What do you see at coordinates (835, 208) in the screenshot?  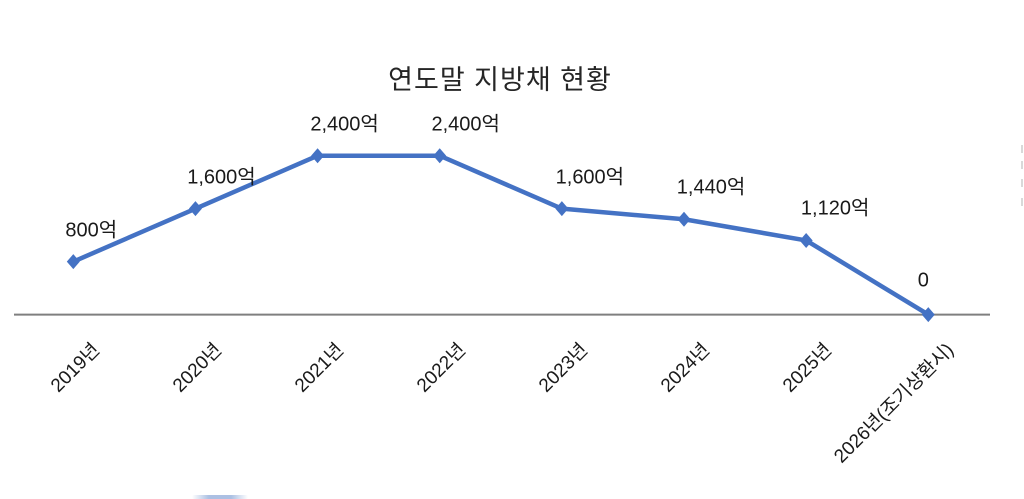 I see `data-label: 1,120억` at bounding box center [835, 208].